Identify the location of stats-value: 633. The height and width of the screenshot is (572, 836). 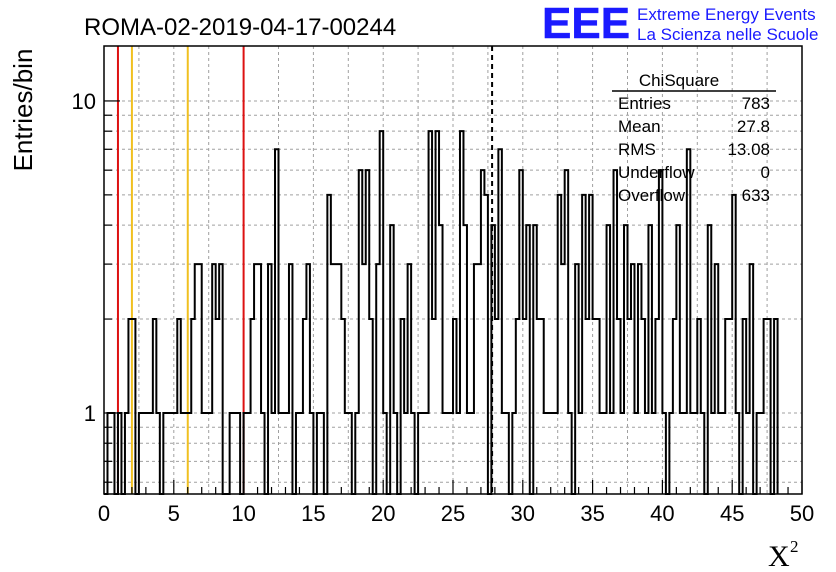
(756, 195).